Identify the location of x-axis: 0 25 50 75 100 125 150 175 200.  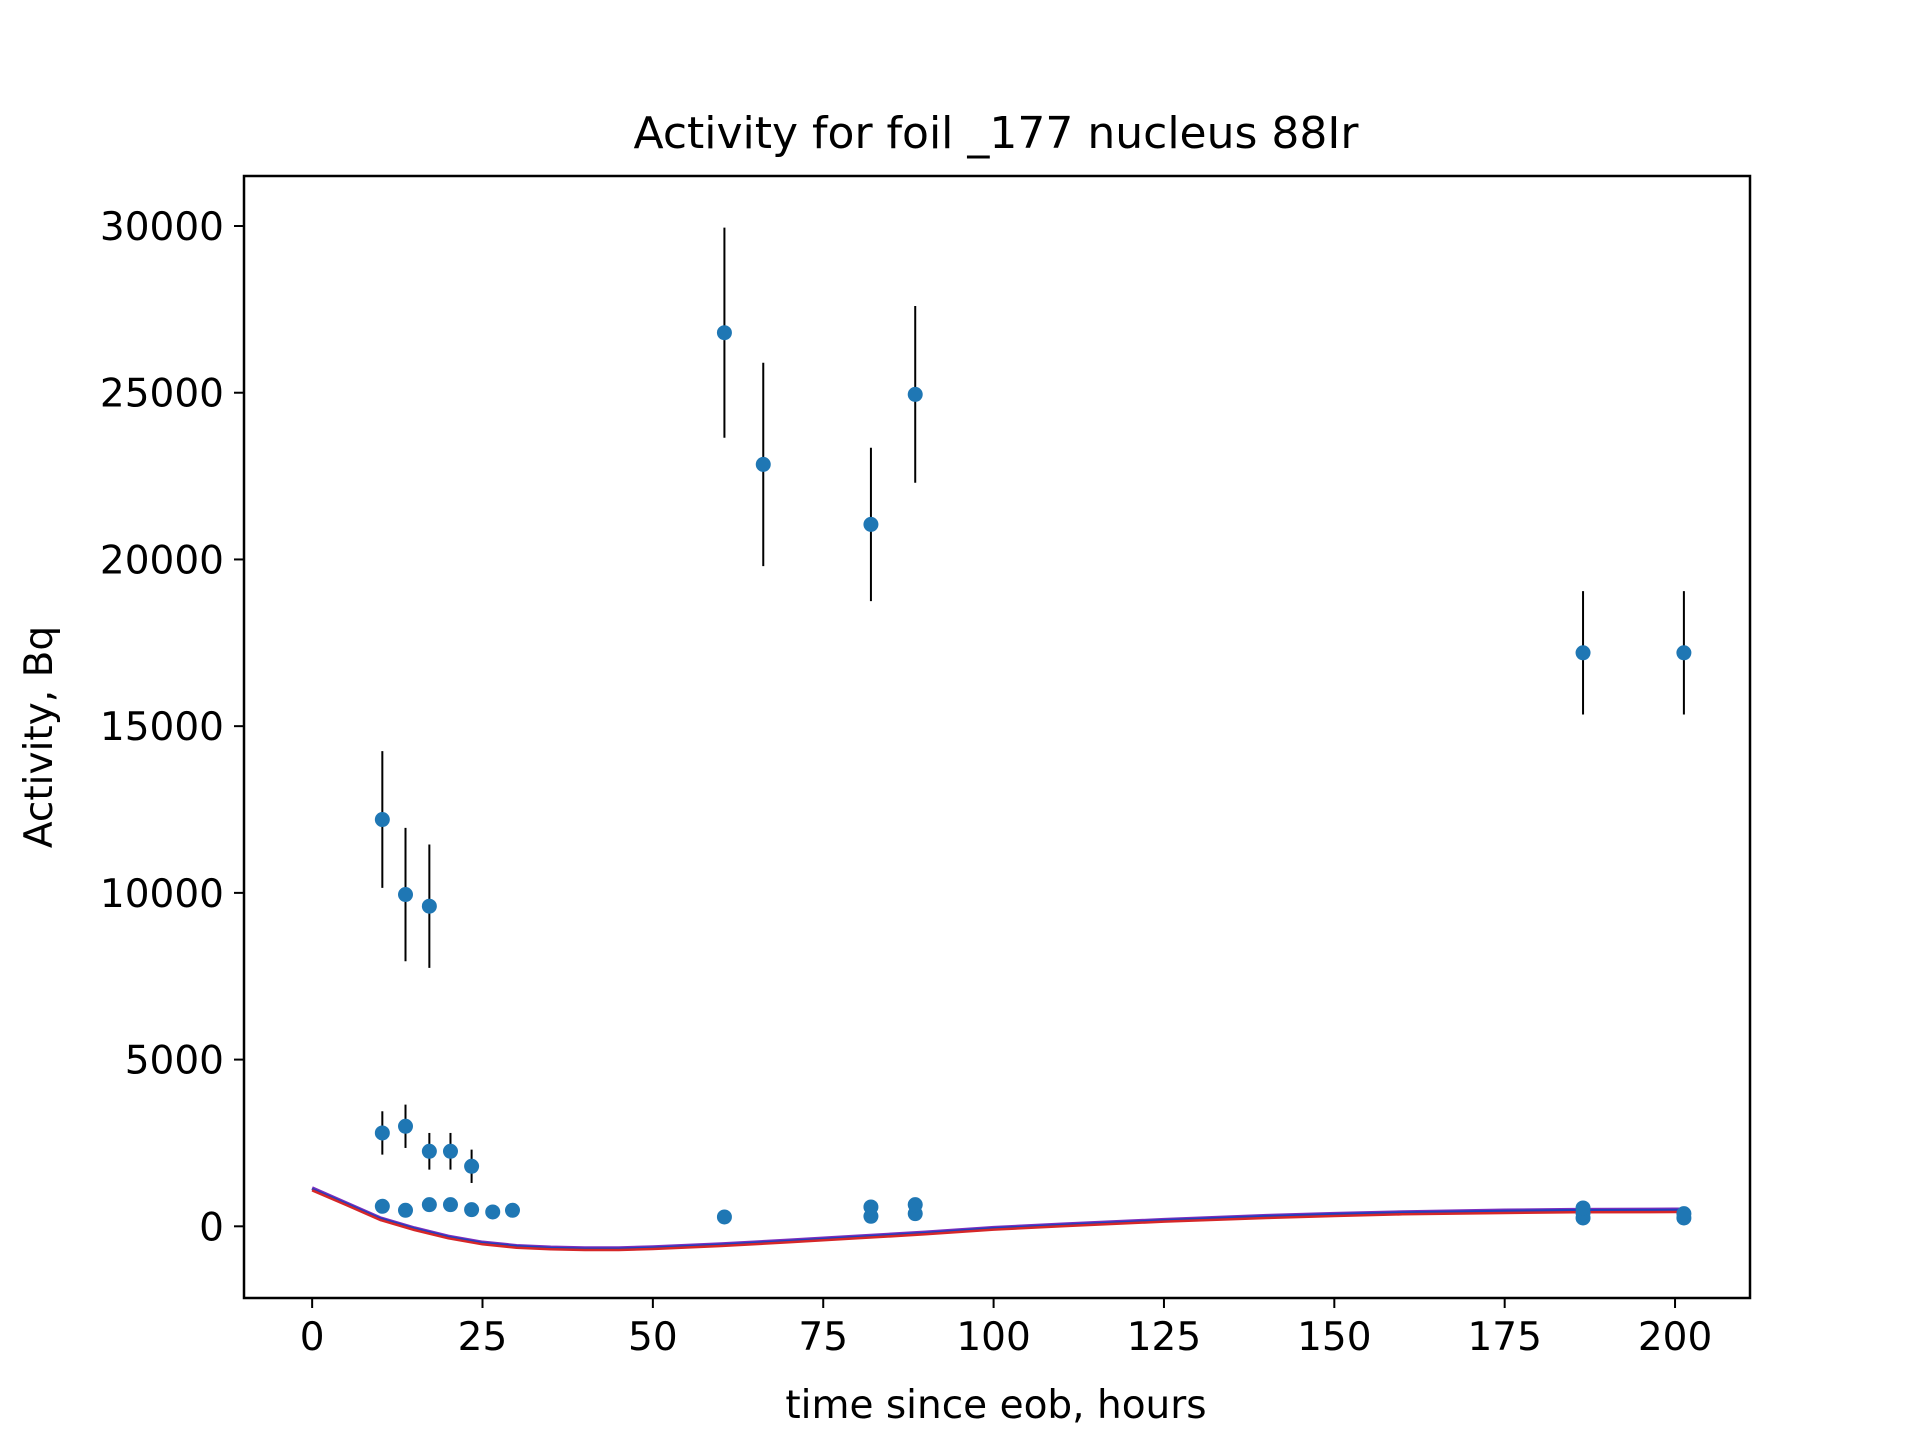
(1006, 1329).